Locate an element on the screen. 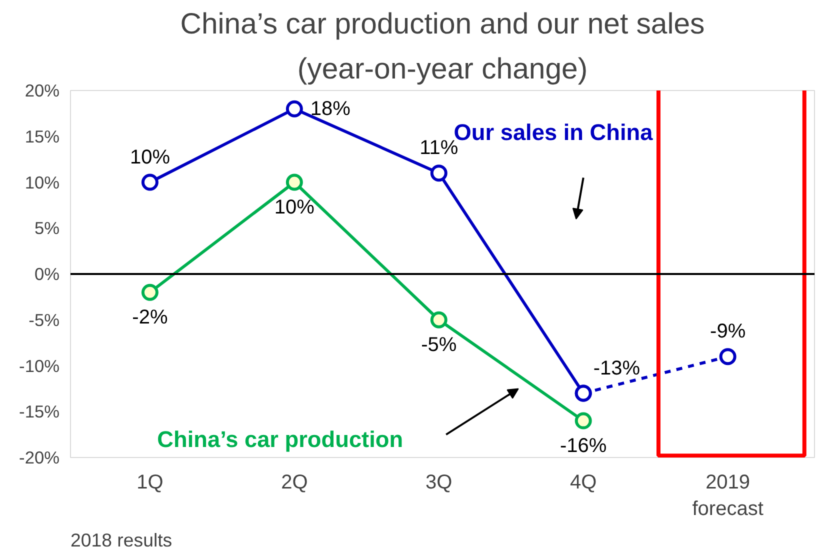 The image size is (834, 555). data-label: 18% is located at coordinates (330, 109).